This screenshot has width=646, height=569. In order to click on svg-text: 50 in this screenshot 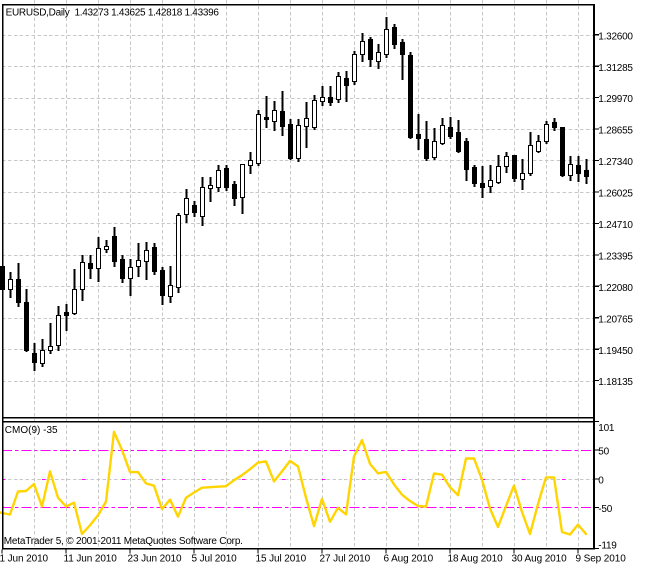, I will do `click(603, 452)`.